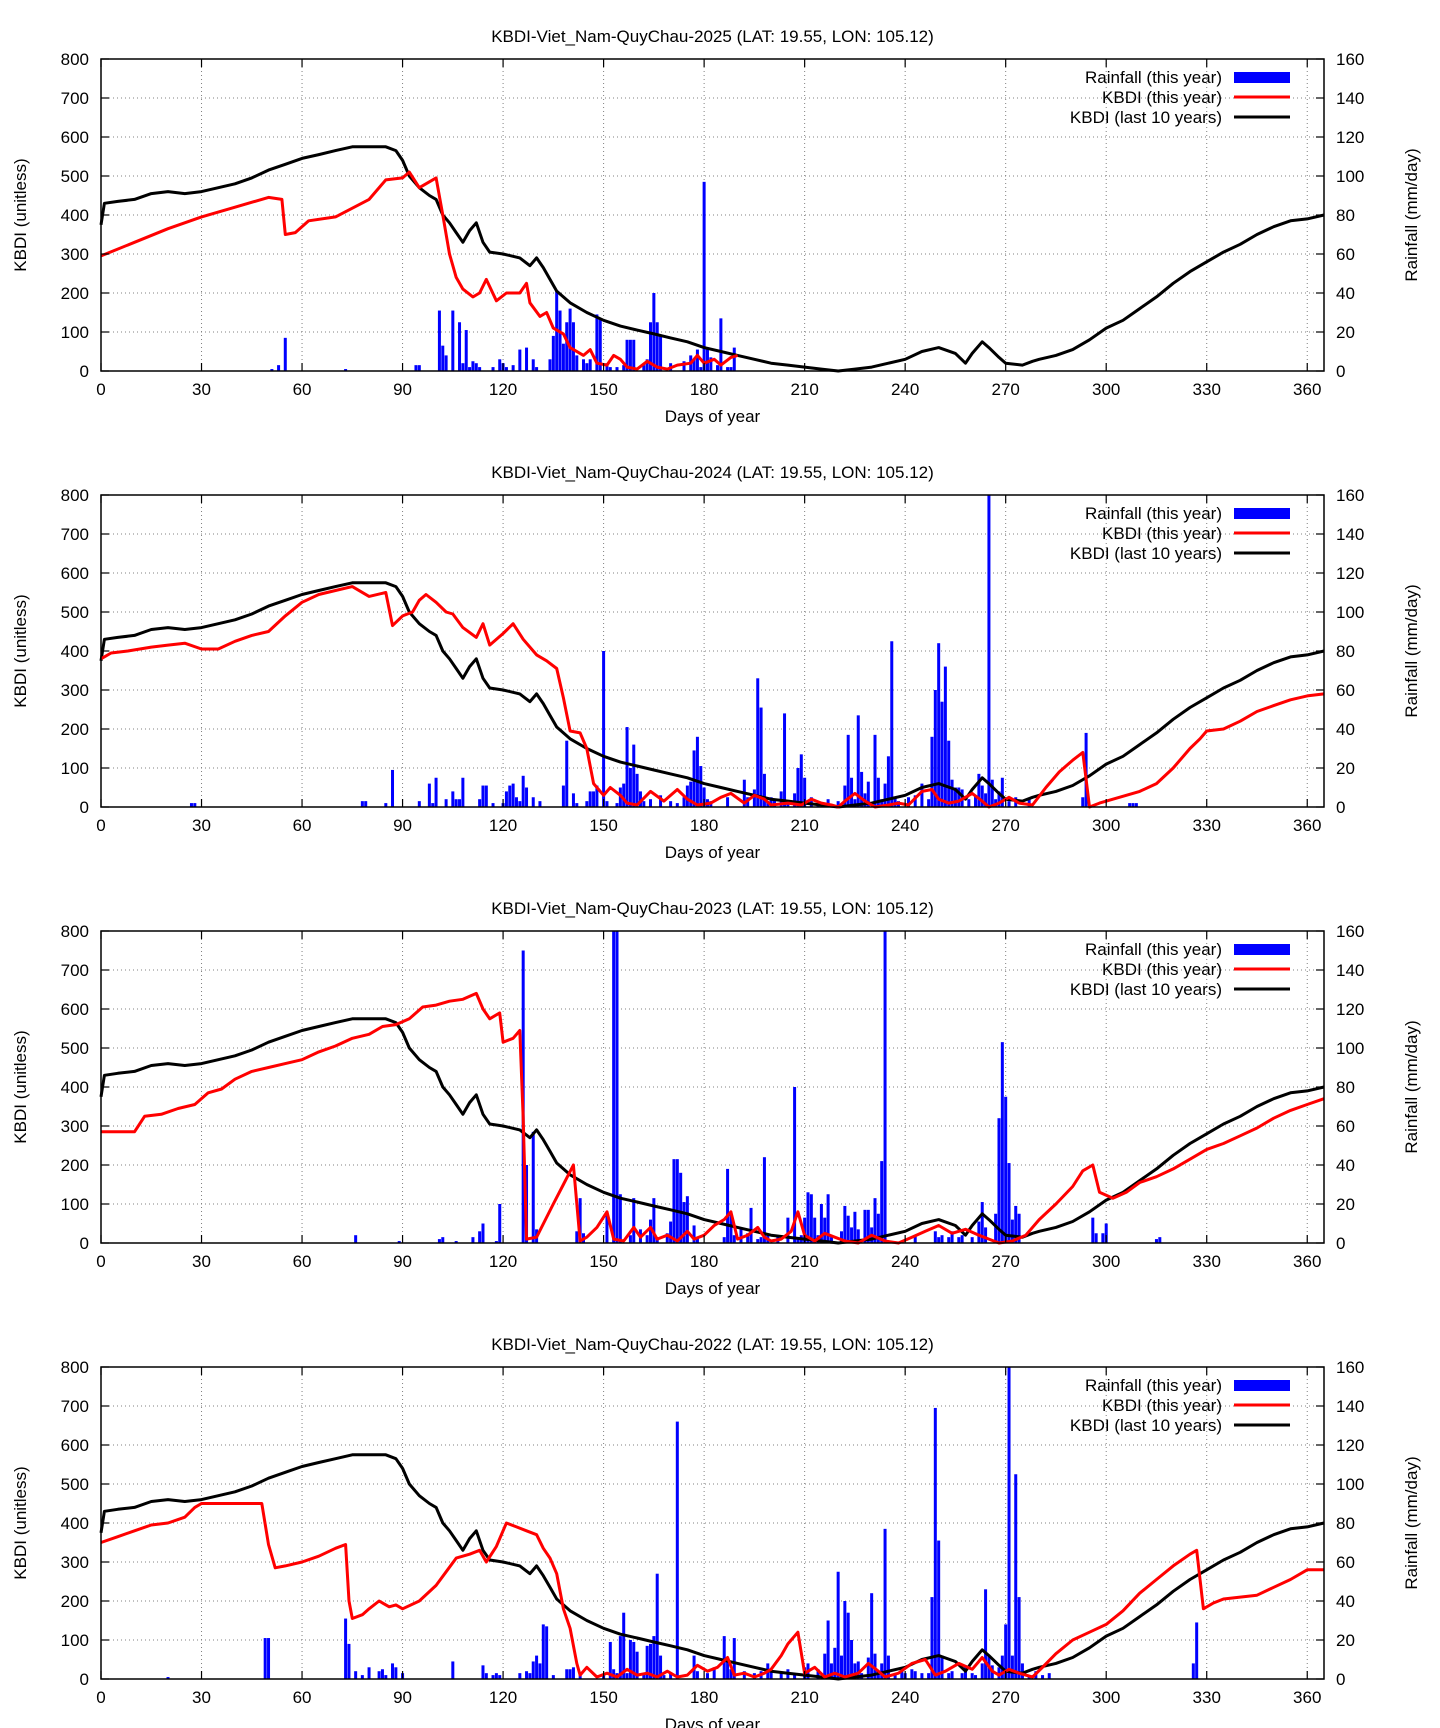 Image resolution: width=1440 pixels, height=1728 pixels. I want to click on y2-tick-label: 20, so click(1345, 768).